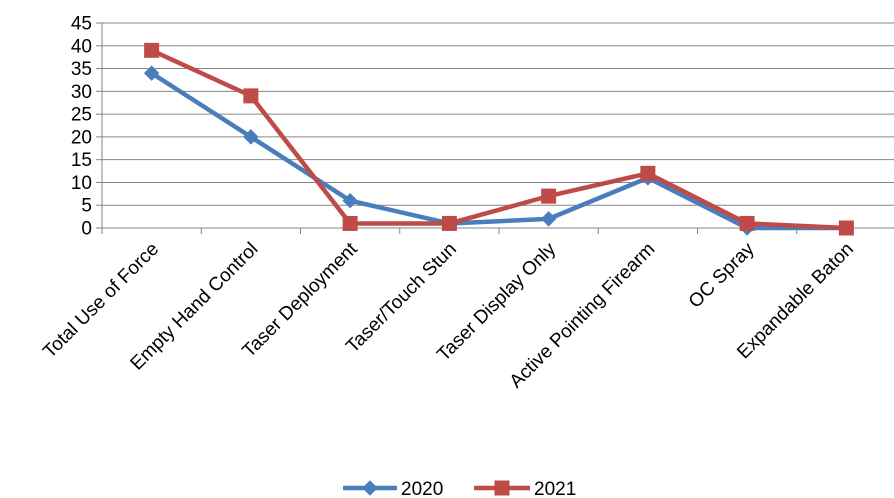 Image resolution: width=894 pixels, height=498 pixels. What do you see at coordinates (81, 46) in the screenshot?
I see `y-tick-label: 40` at bounding box center [81, 46].